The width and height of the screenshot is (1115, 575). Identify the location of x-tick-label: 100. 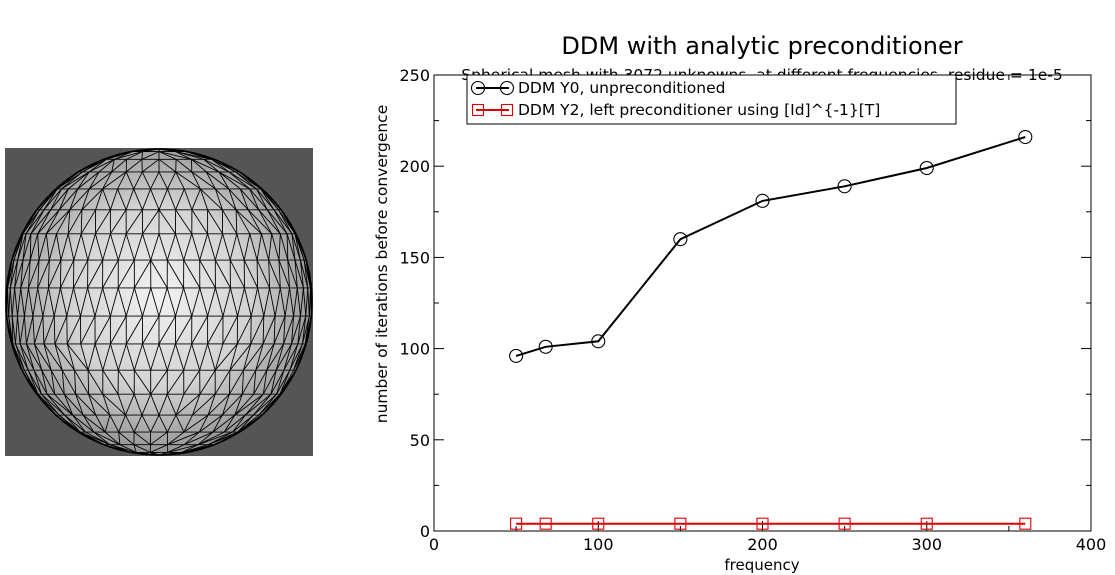
(598, 544).